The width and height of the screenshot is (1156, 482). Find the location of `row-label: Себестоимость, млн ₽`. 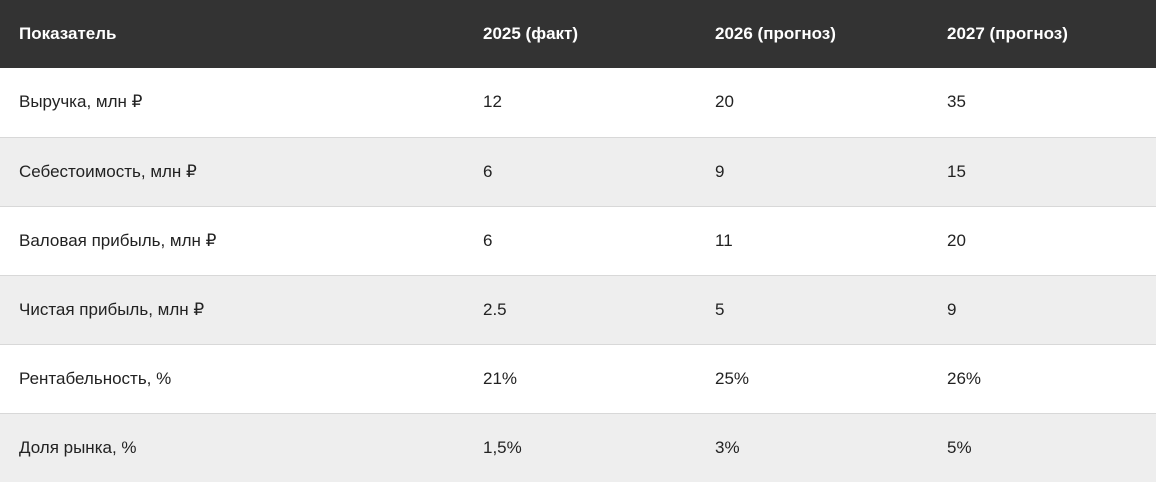

row-label: Себестоимость, млн ₽ is located at coordinates (232, 172).